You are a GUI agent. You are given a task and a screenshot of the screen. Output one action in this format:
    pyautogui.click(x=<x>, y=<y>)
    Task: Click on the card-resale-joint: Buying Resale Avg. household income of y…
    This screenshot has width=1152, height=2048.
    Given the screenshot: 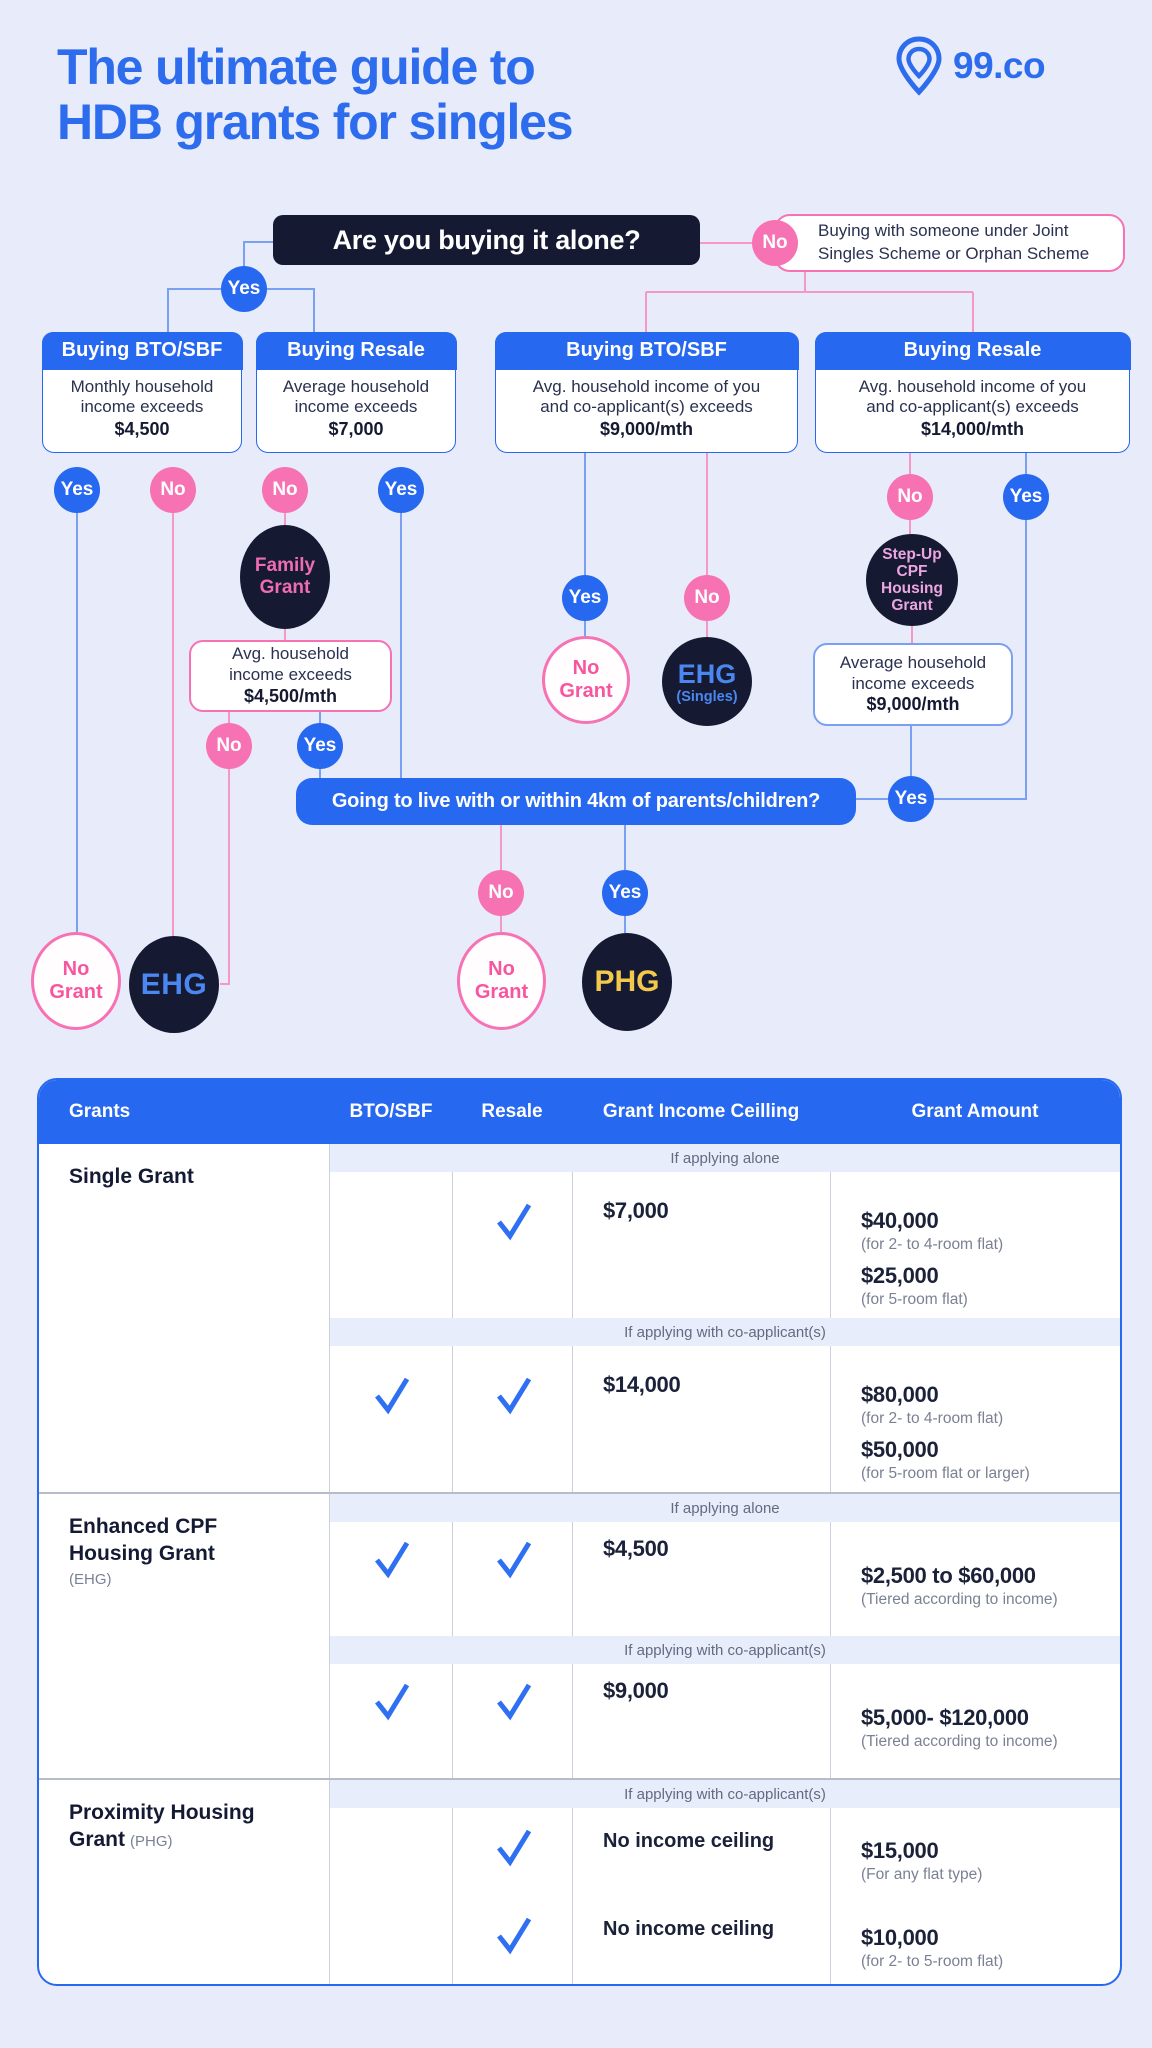 What is the action you would take?
    pyautogui.click(x=972, y=392)
    